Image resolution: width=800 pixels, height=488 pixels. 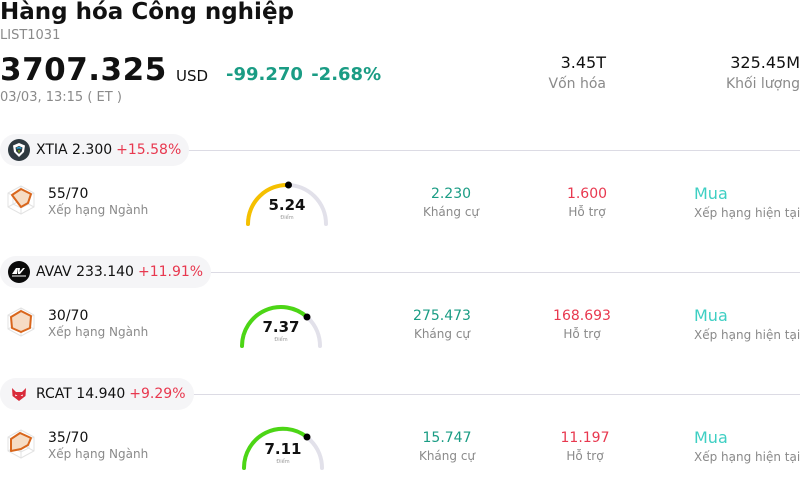 I want to click on resistance-value: 275.473, so click(x=442, y=316).